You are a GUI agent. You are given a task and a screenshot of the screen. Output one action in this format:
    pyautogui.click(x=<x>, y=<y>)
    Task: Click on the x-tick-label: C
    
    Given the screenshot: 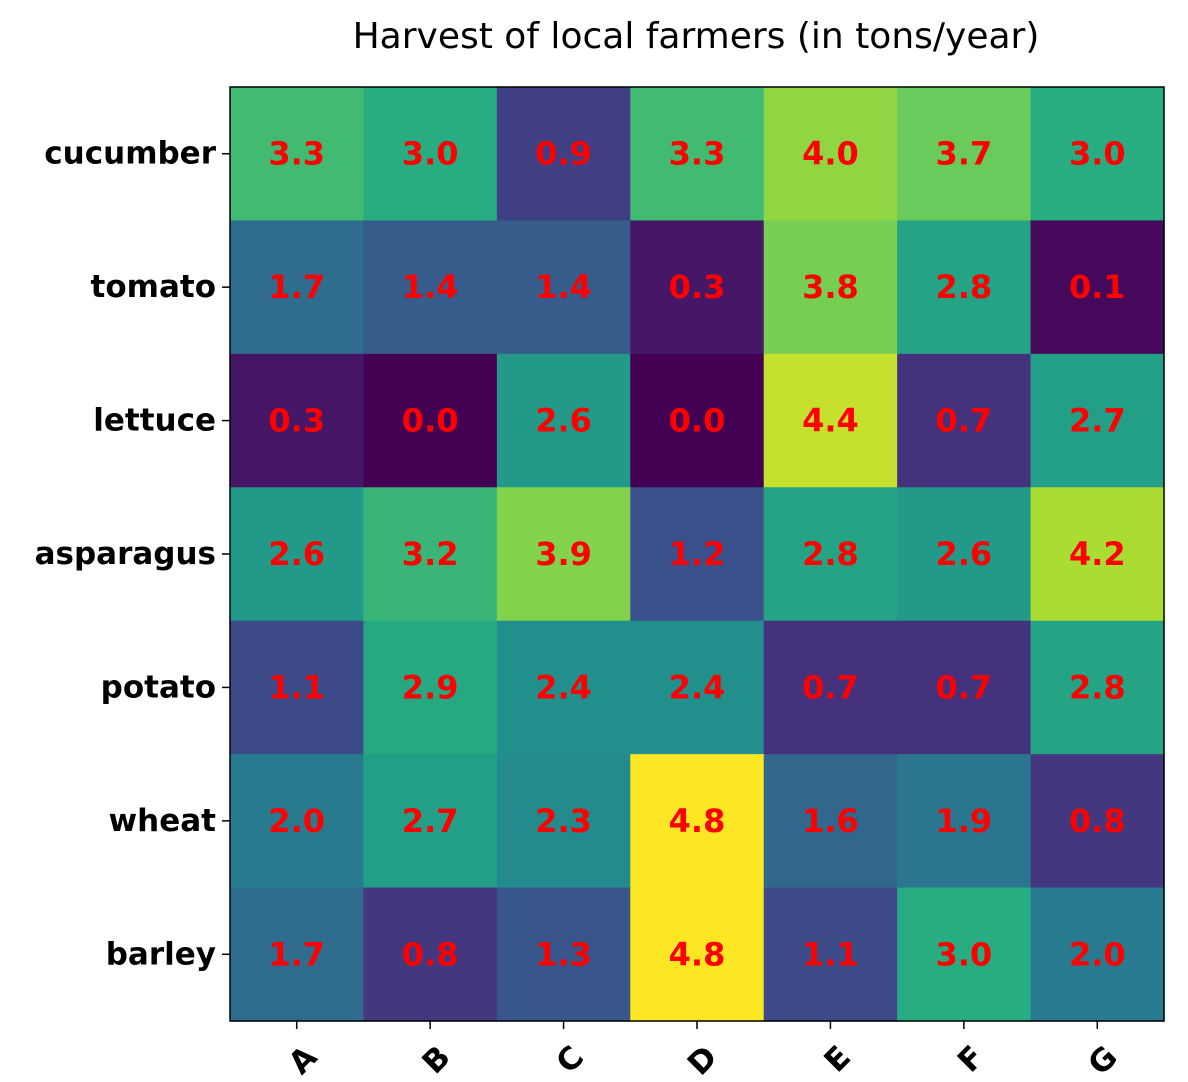 What is the action you would take?
    pyautogui.click(x=571, y=1058)
    